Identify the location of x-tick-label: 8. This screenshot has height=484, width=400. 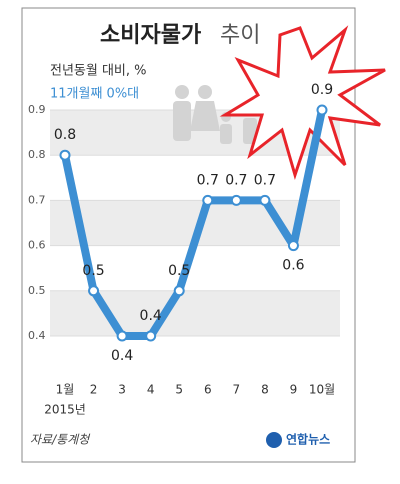
(265, 390).